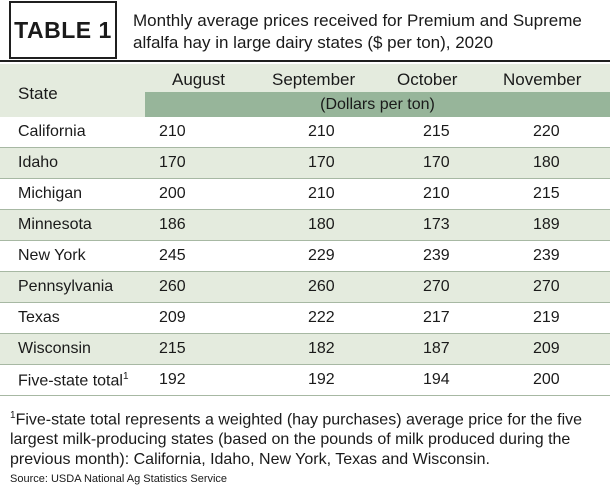 The image size is (610, 485). Describe the element at coordinates (70, 381) in the screenshot. I see `total-label: Five-state total` at that location.